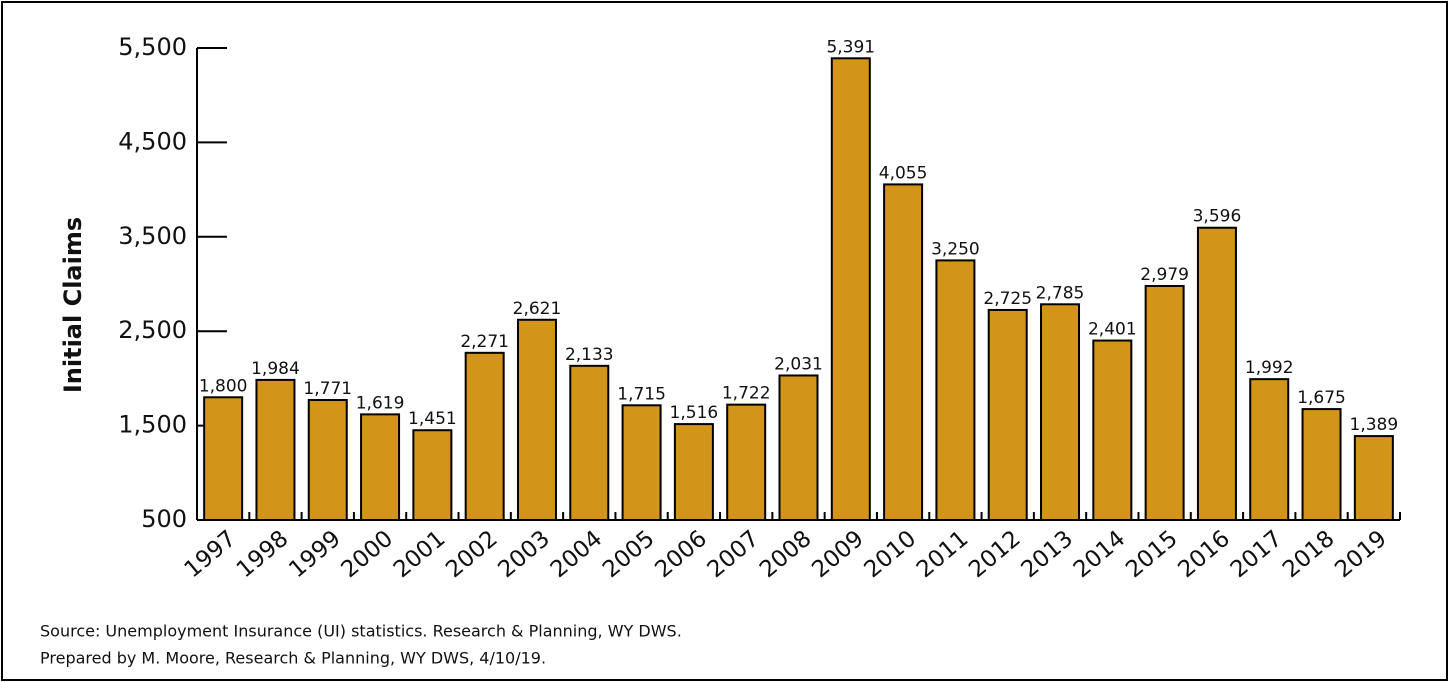 This screenshot has width=1449, height=682. Describe the element at coordinates (1060, 293) in the screenshot. I see `value-label: 2,785` at that location.